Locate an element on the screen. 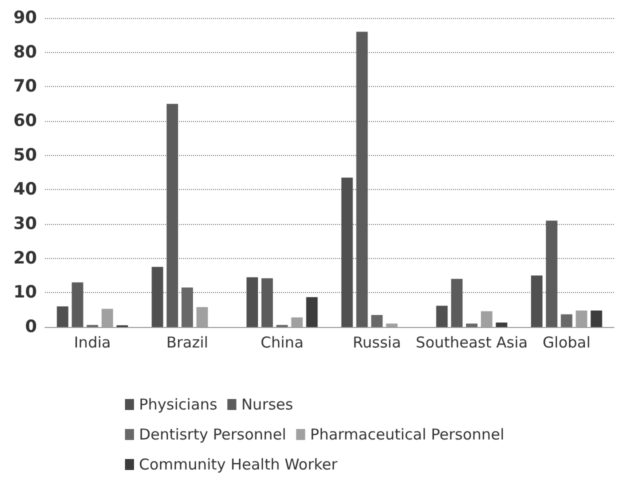 This screenshot has width=629, height=485. y-tick-label: 80 is located at coordinates (25, 52).